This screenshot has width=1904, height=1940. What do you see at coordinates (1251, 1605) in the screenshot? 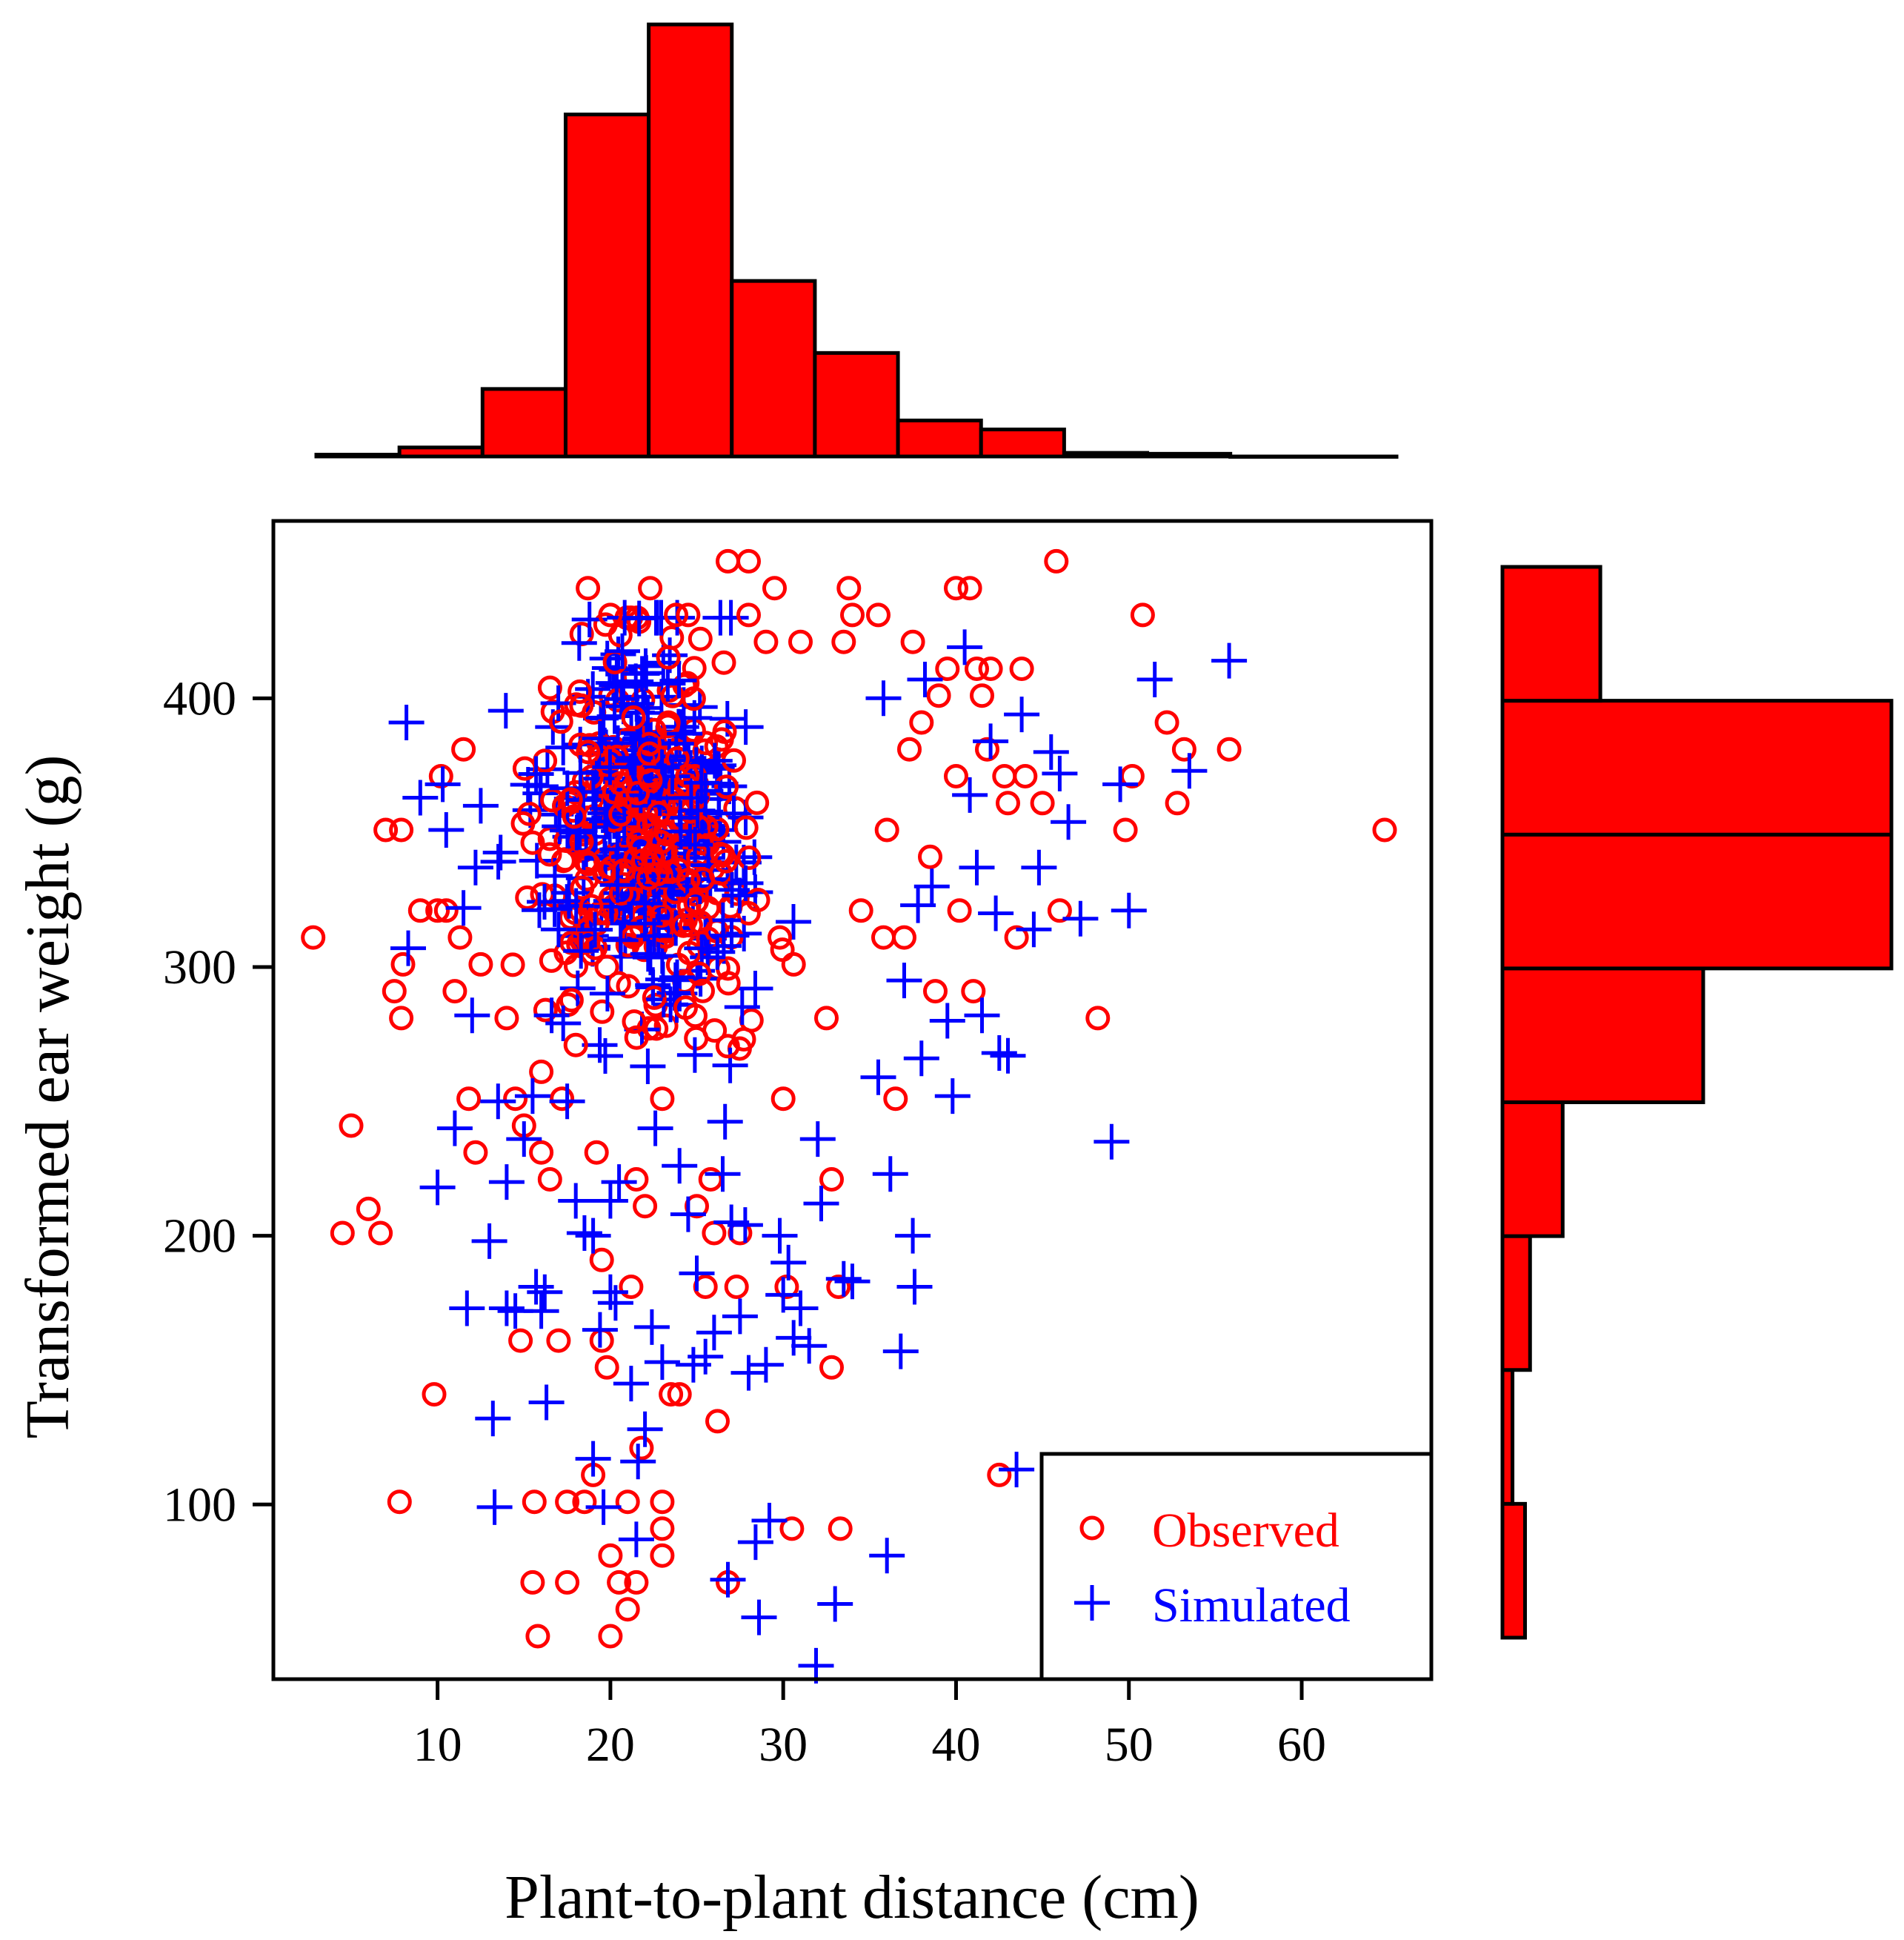
I see `legend-simulated-label: Simulated` at bounding box center [1251, 1605].